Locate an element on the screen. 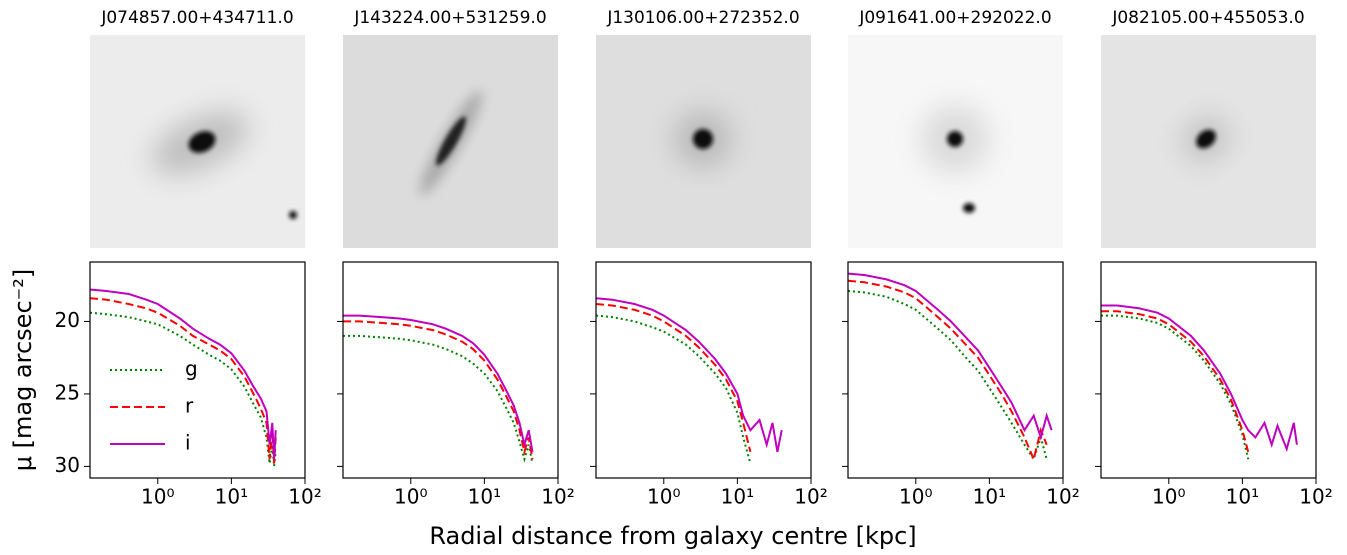  panel-title: J091641.00+292022.0 is located at coordinates (954, 18).